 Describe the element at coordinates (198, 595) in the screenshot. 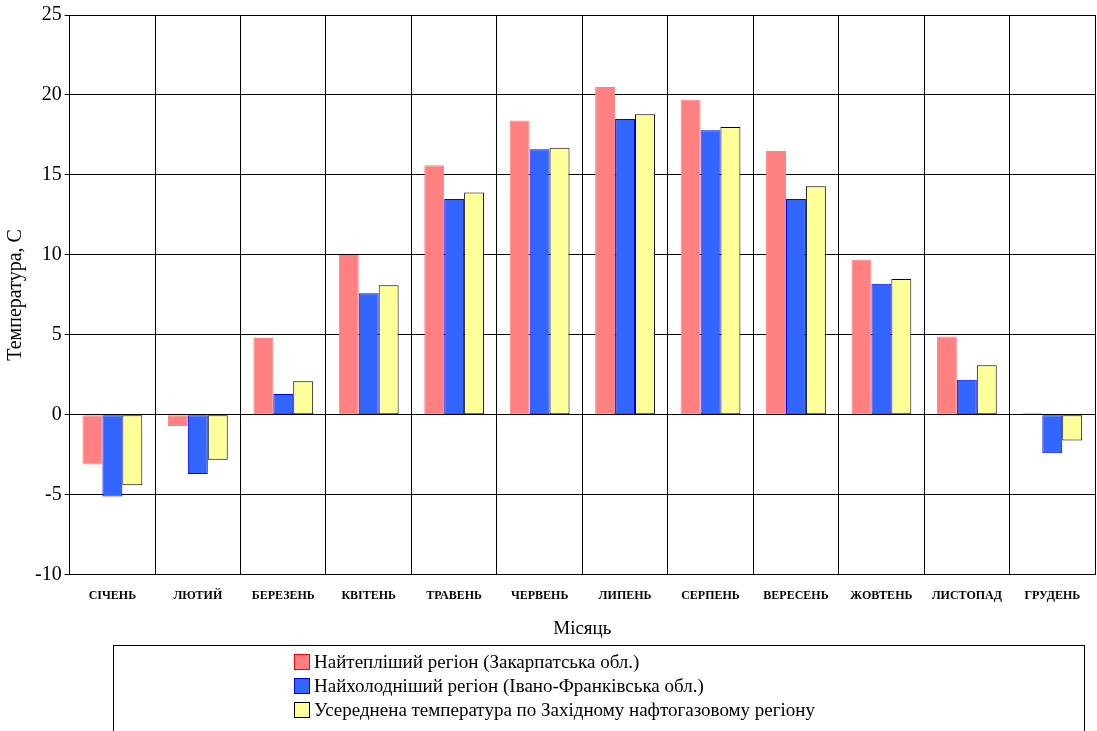

I see `x-tick-label: ЛЮТИЙ` at that location.